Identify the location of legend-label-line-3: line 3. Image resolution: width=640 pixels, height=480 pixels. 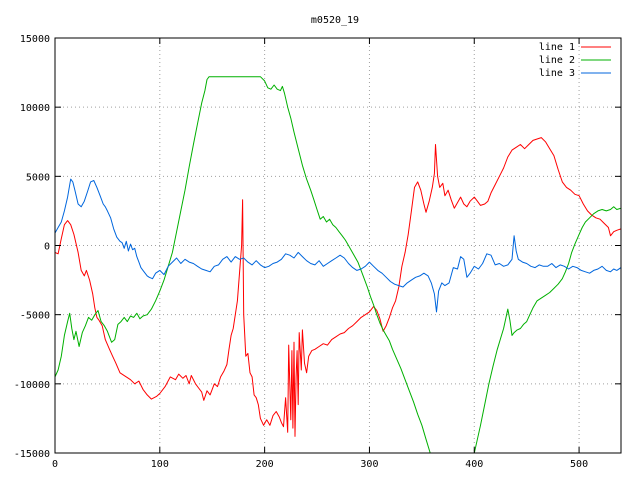
(557, 73).